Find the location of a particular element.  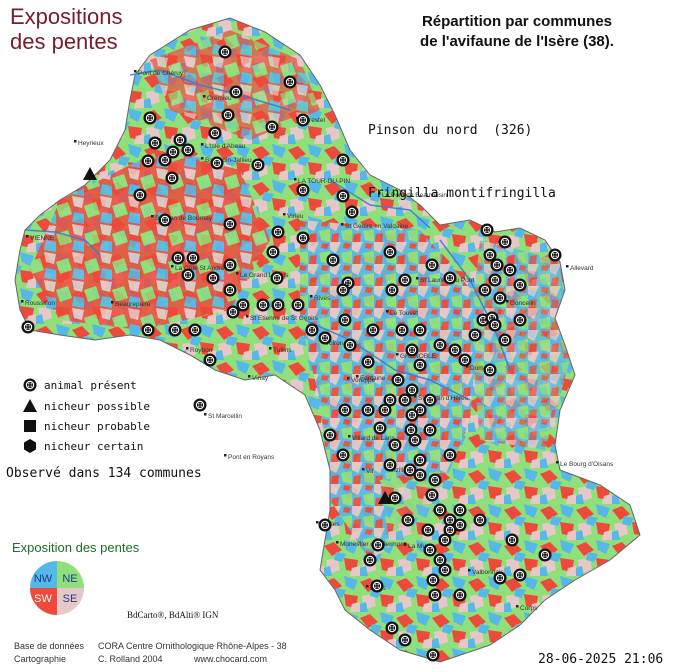

town-label: Roybon is located at coordinates (201, 350).